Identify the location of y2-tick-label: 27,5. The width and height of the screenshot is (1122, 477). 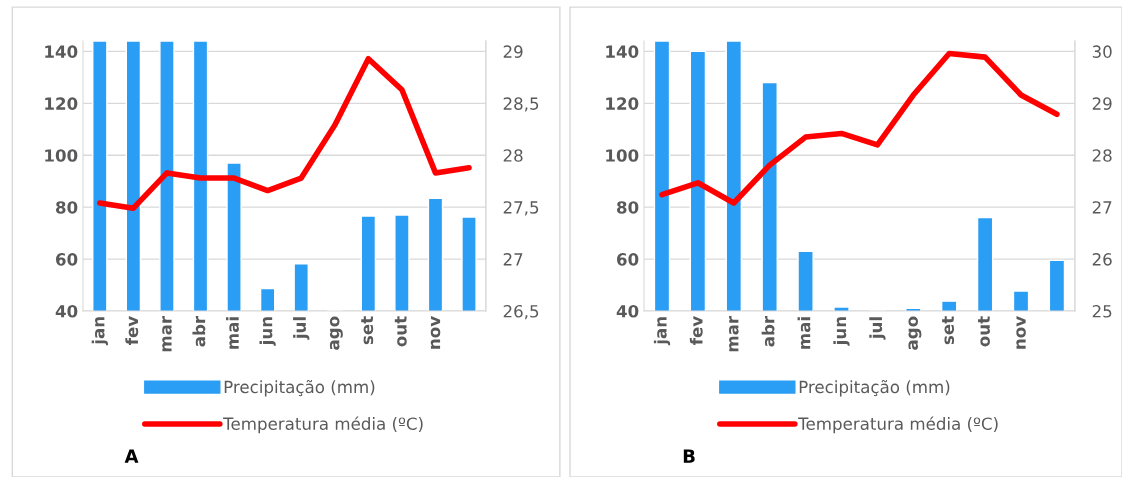
(521, 208).